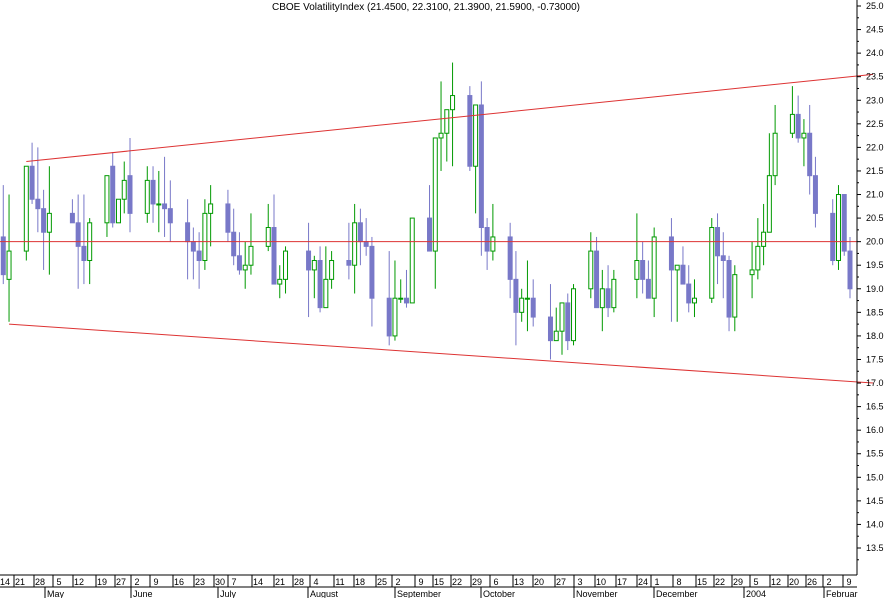 Image resolution: width=893 pixels, height=603 pixels. Describe the element at coordinates (143, 593) in the screenshot. I see `month-label: June` at that location.